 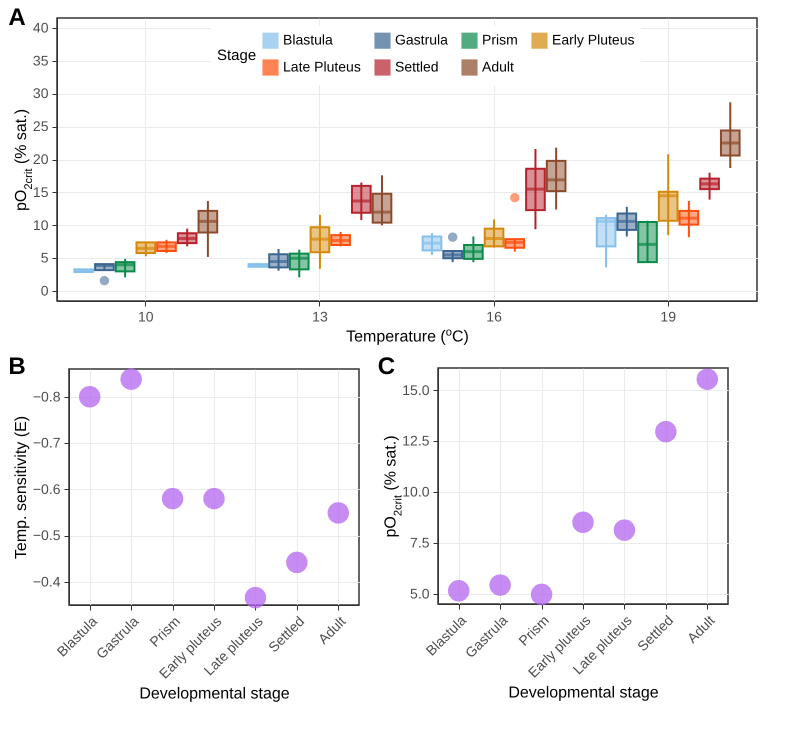 What do you see at coordinates (416, 492) in the screenshot?
I see `y-tick-label: 10.0` at bounding box center [416, 492].